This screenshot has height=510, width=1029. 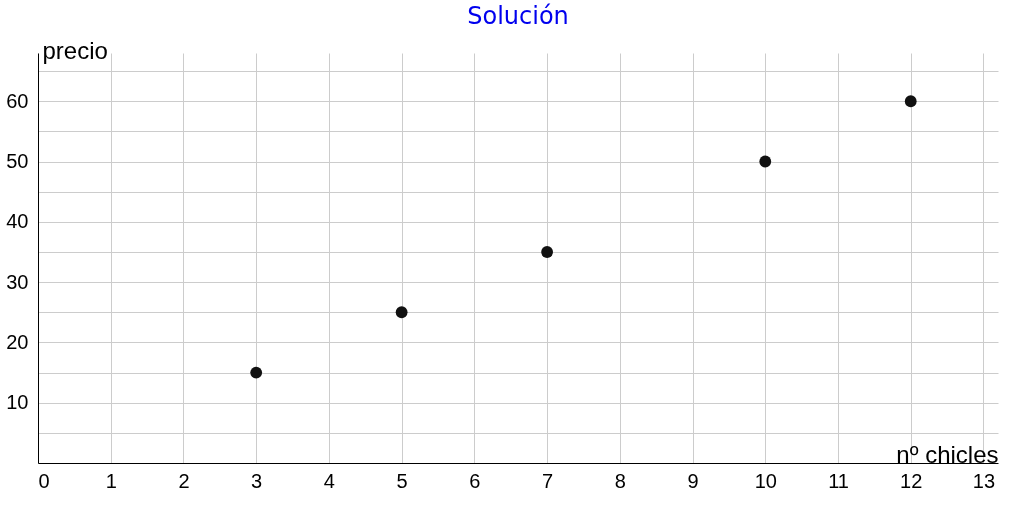 What do you see at coordinates (765, 480) in the screenshot?
I see `x-tick-label: 10` at bounding box center [765, 480].